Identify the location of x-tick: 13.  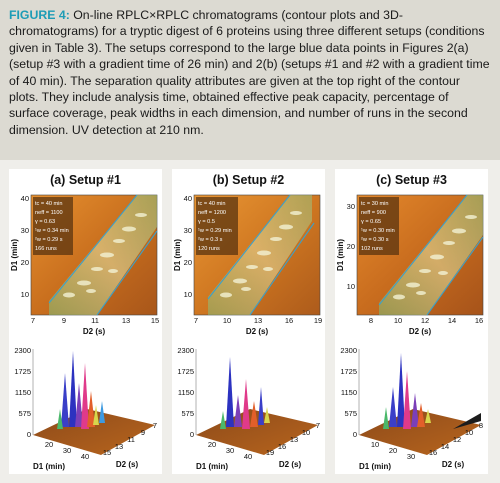
(258, 320).